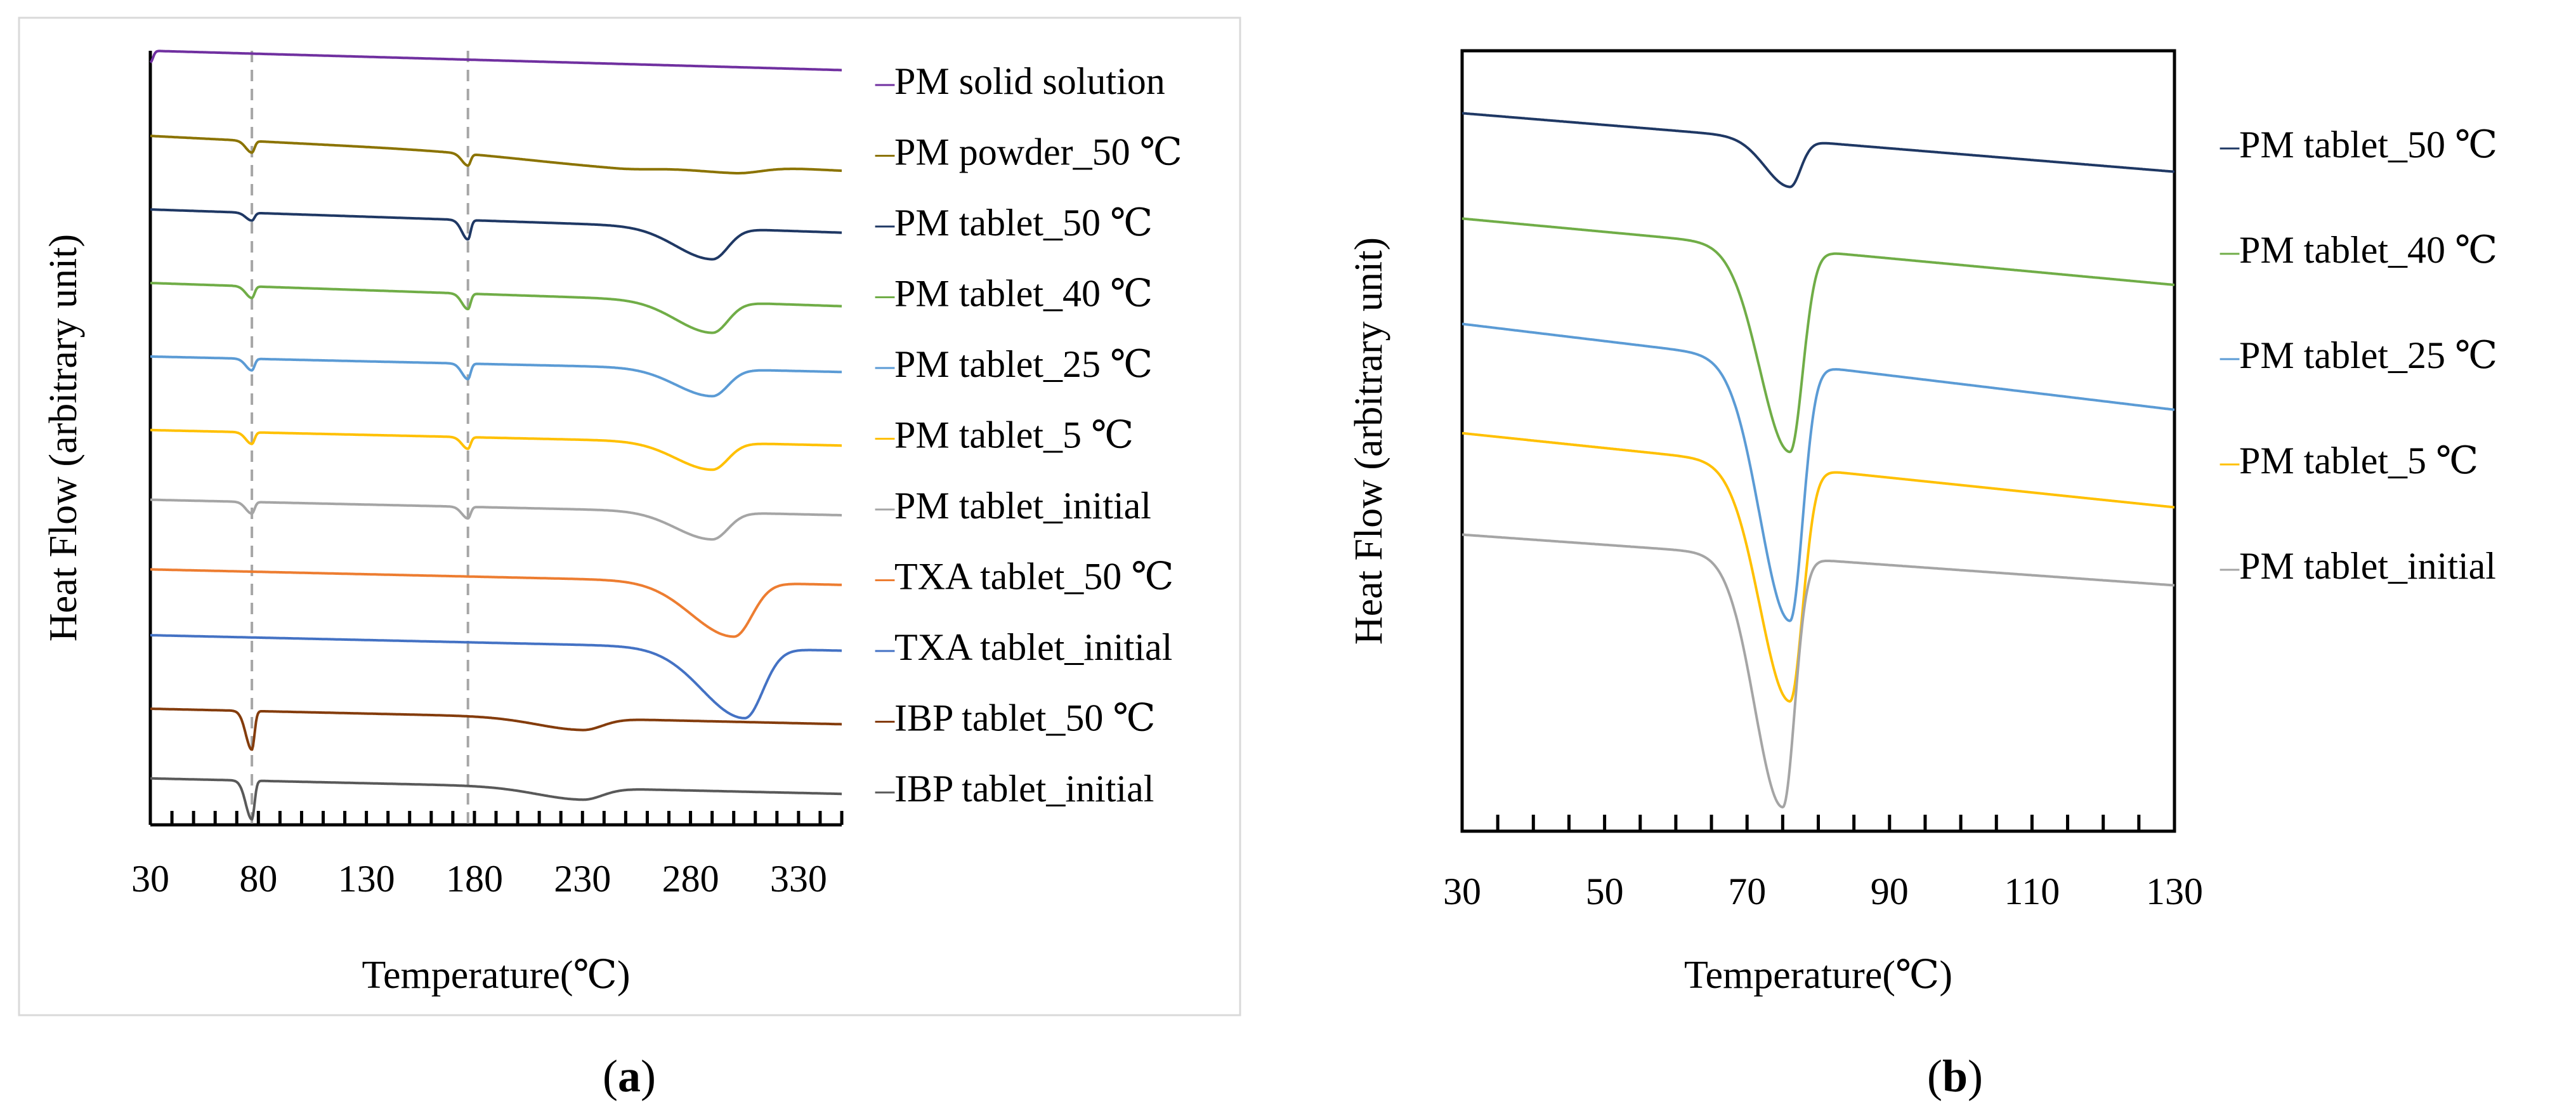 The height and width of the screenshot is (1111, 2576). Describe the element at coordinates (1015, 789) in the screenshot. I see `panel-a-legend-ibp-tablet-initial: –IBP tablet_initial` at that location.